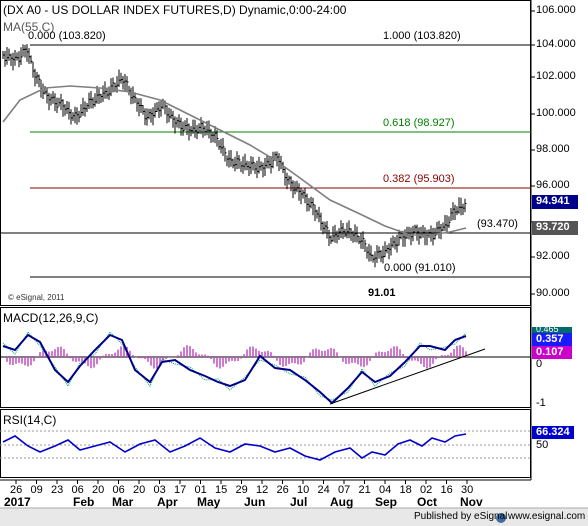 The image size is (588, 526). I want to click on rsi-tag-box, so click(553, 432).